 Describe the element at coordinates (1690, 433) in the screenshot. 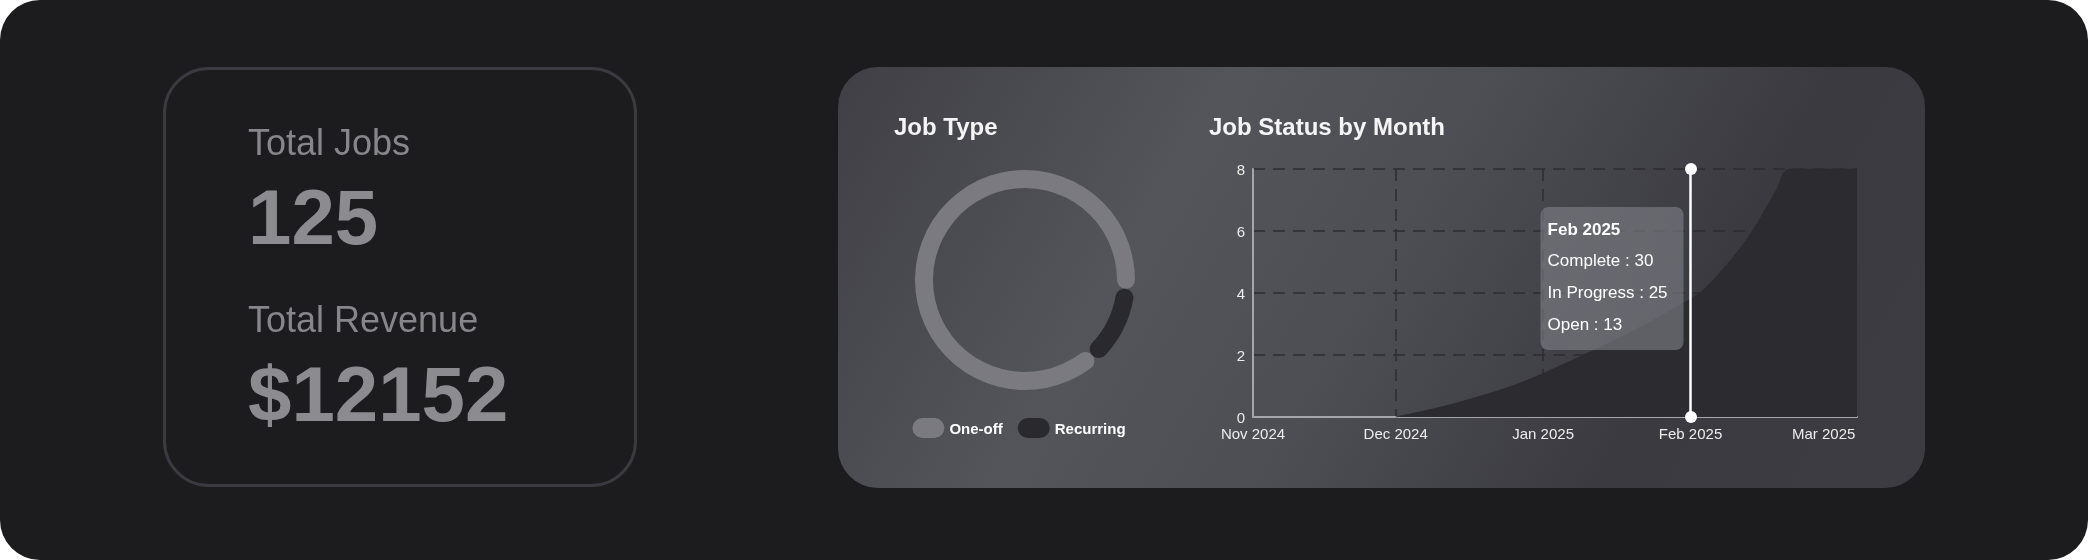

I see `x-tick-label: Feb 2025` at that location.